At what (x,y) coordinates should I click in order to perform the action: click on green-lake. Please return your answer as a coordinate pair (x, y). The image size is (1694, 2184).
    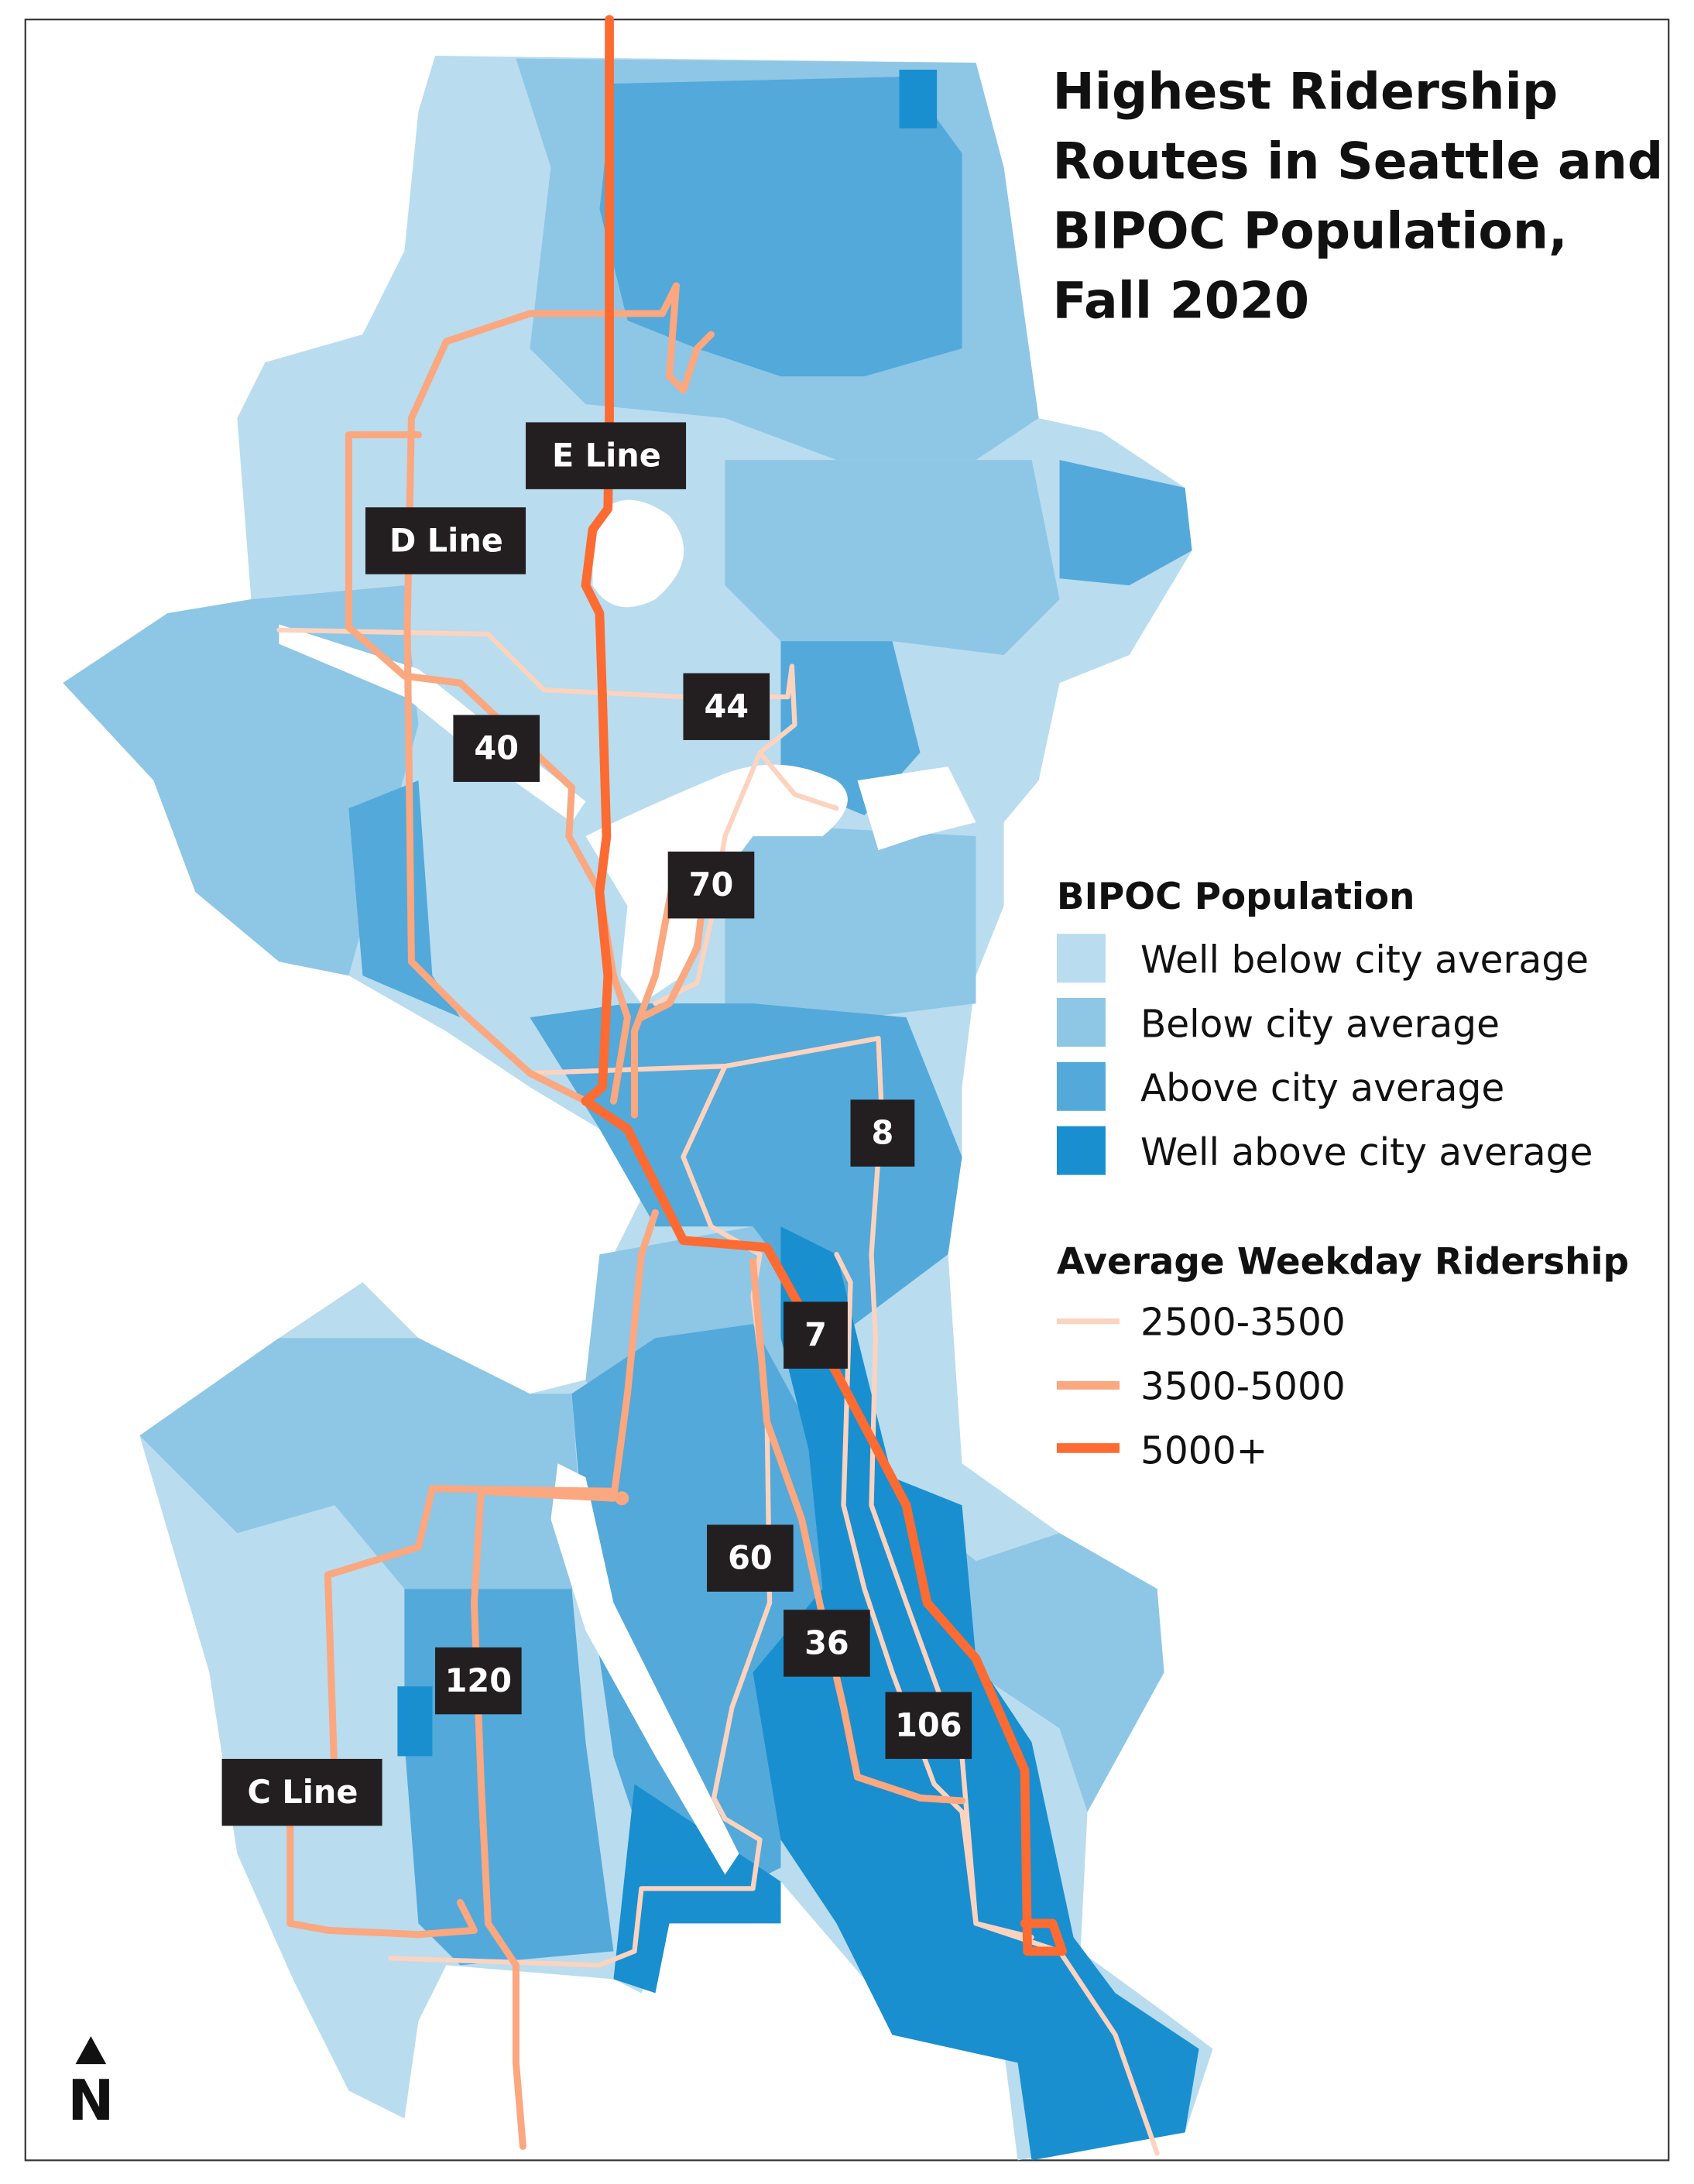
    Looking at the image, I should click on (638, 553).